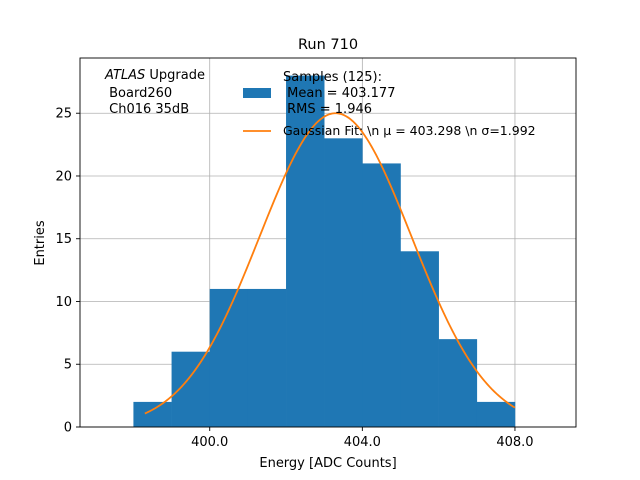  I want to click on x-axis-label: Energy [ADC Counts], so click(327, 463).